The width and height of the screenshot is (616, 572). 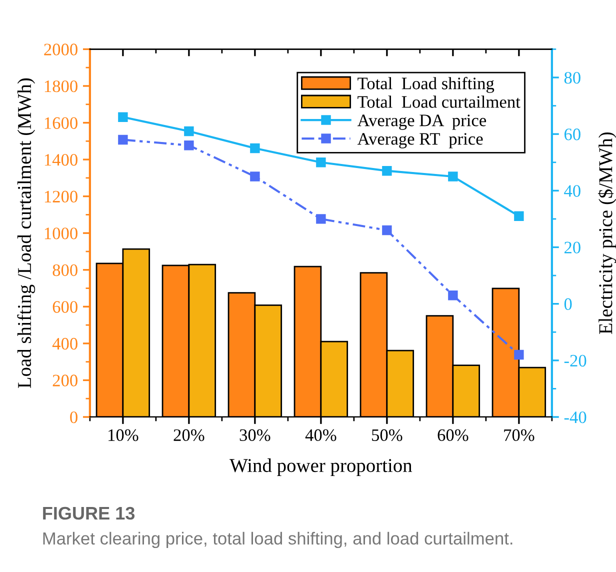 What do you see at coordinates (575, 360) in the screenshot?
I see `y2-tick-label: -20` at bounding box center [575, 360].